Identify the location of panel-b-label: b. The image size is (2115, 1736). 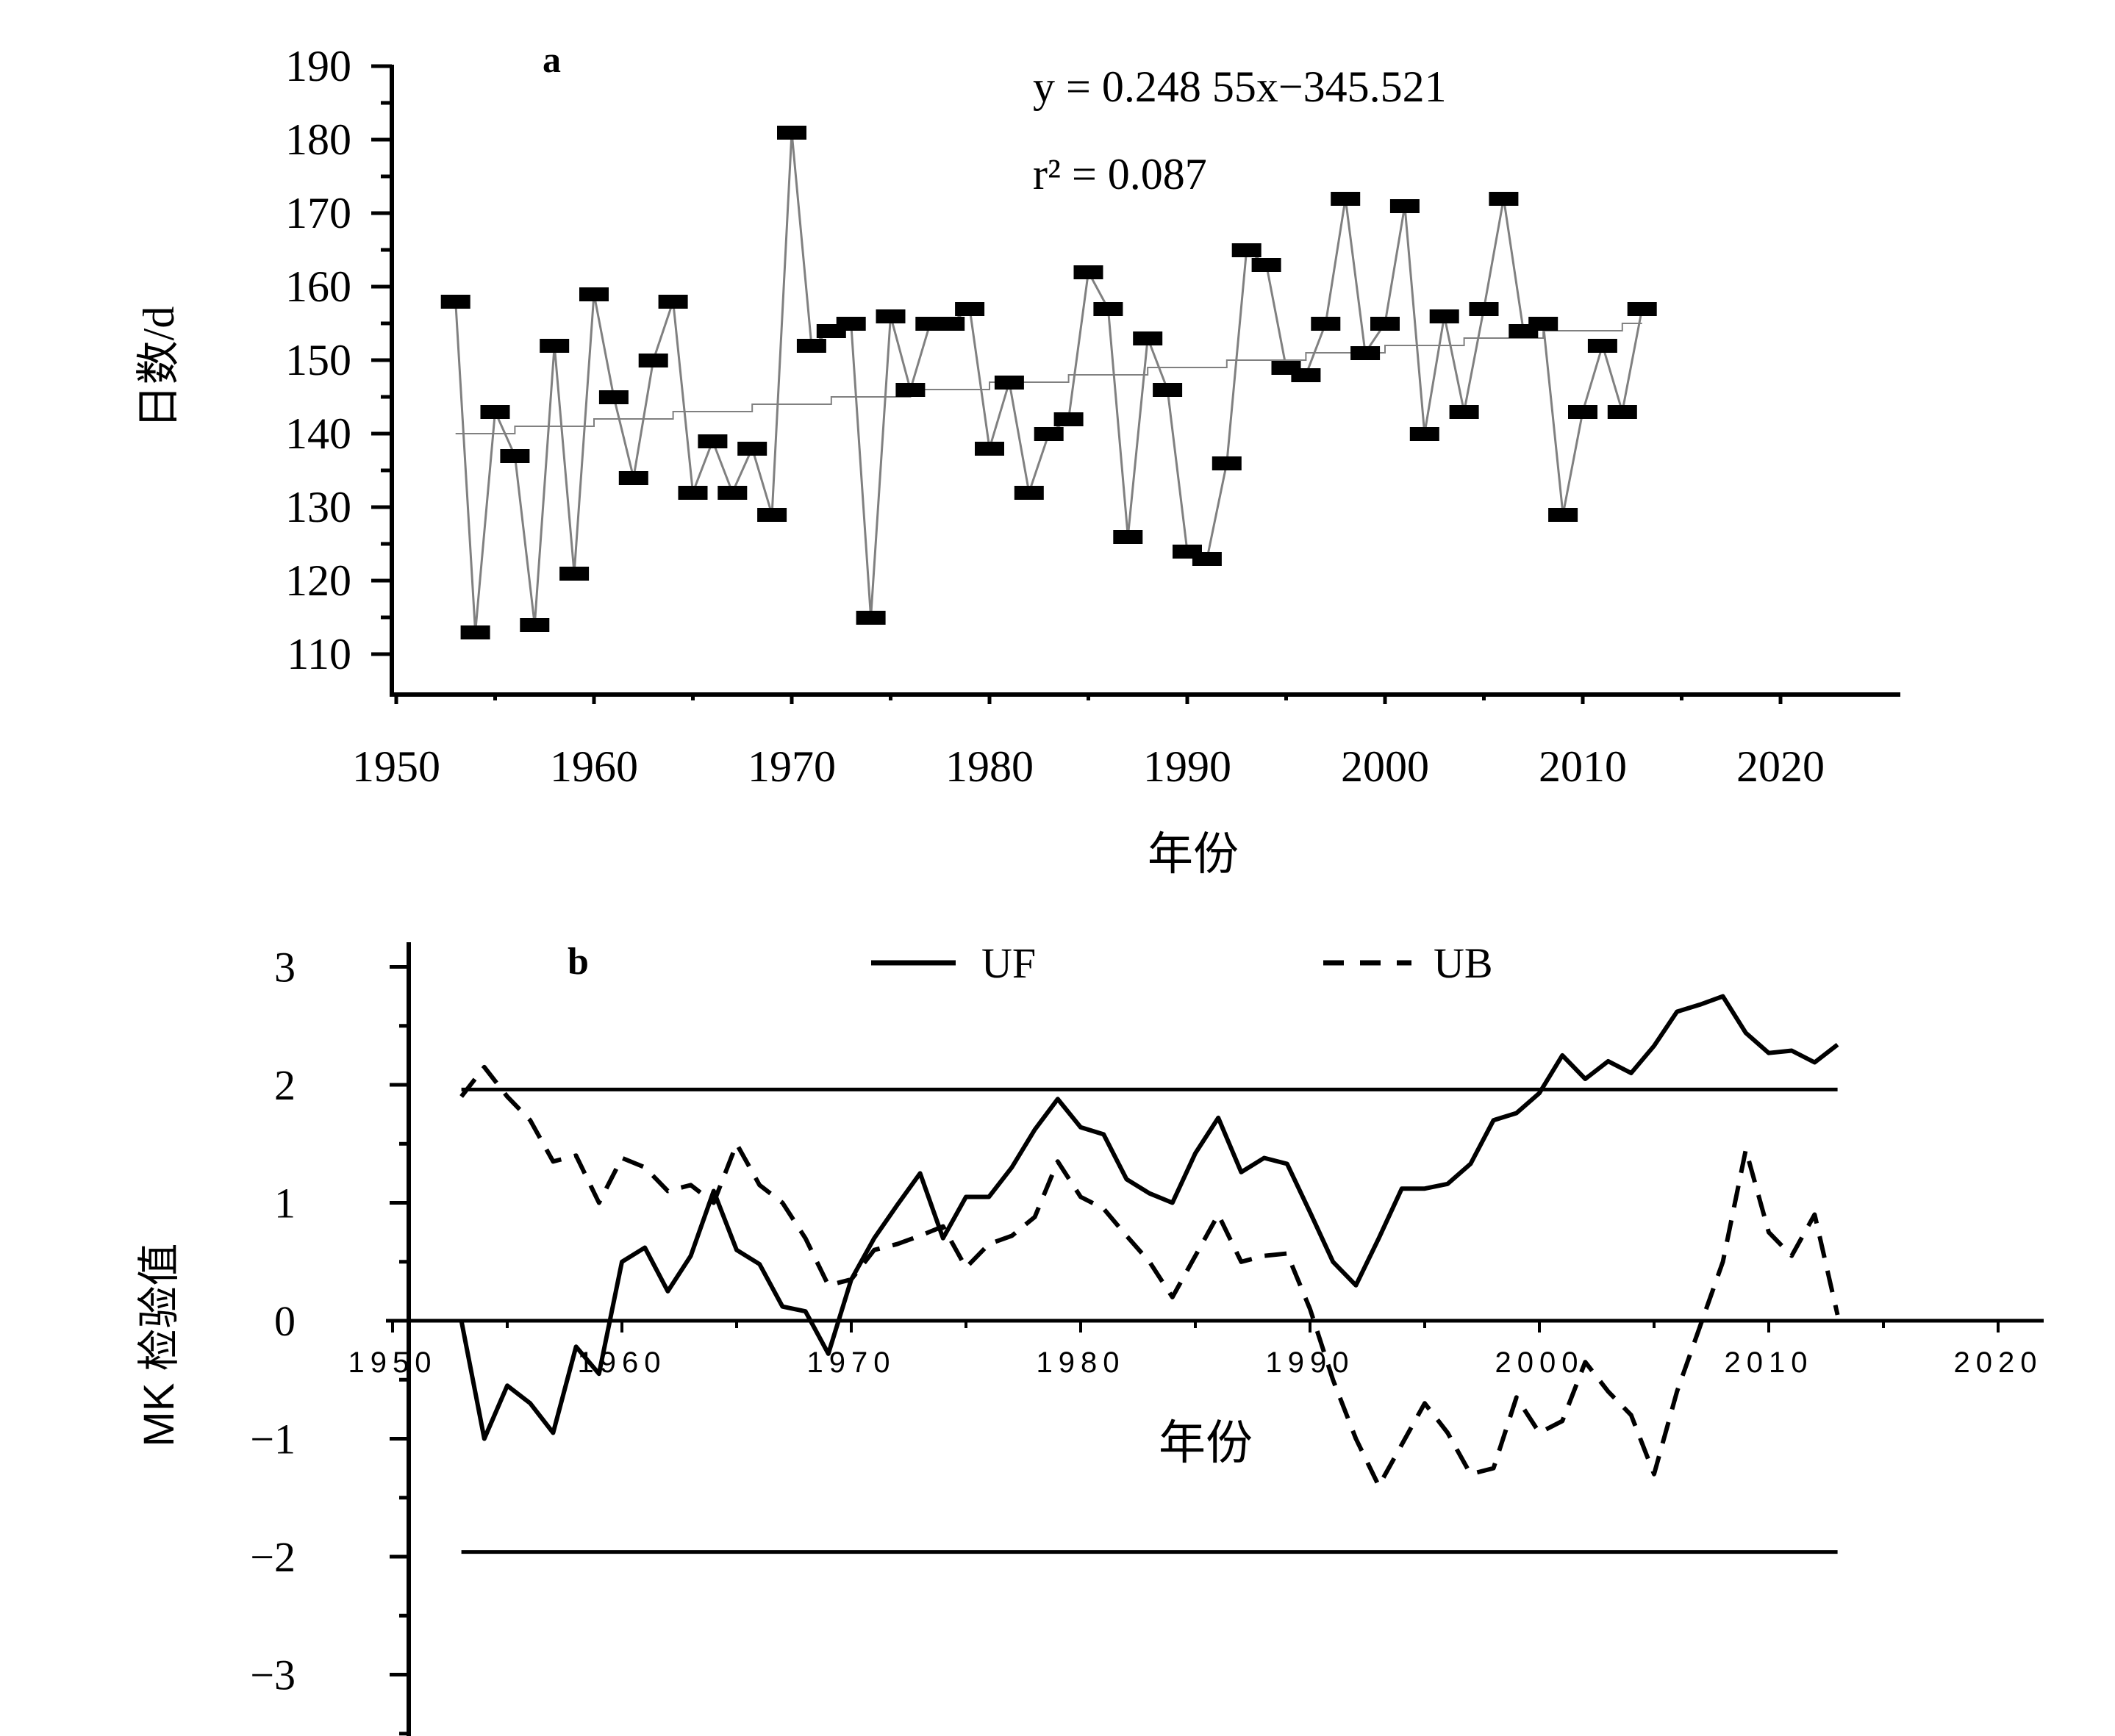
(578, 962).